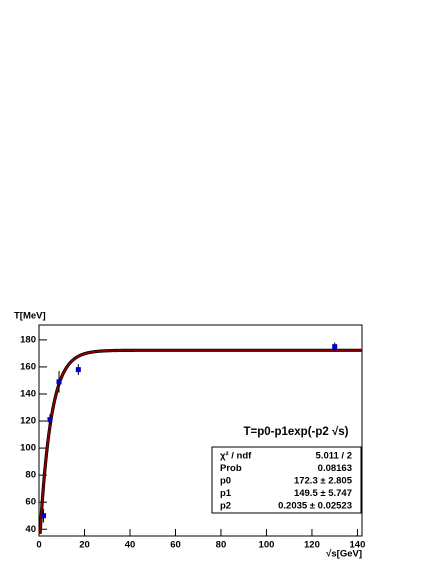  What do you see at coordinates (225, 481) in the screenshot?
I see `stat-label: p0` at bounding box center [225, 481].